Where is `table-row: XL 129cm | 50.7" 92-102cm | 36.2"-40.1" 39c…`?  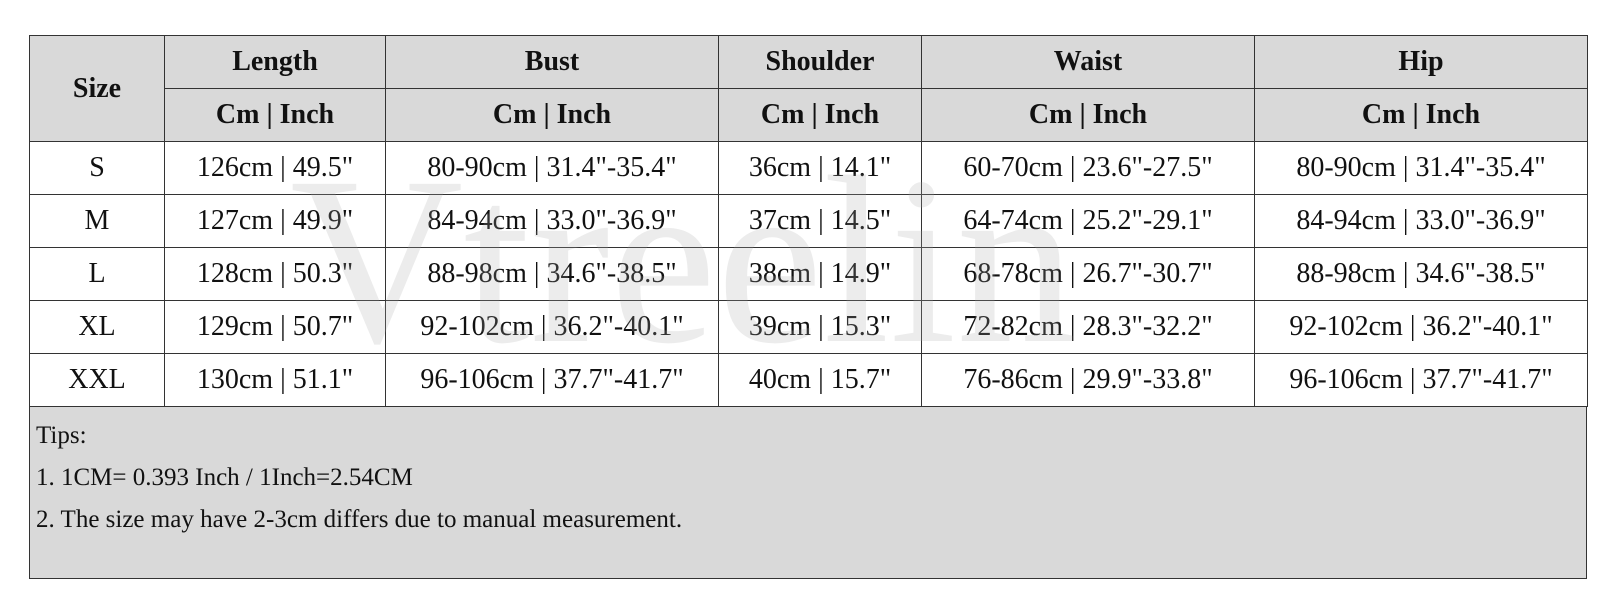
table-row: XL 129cm | 50.7" 92-102cm | 36.2"-40.1" 39c… is located at coordinates (808, 327).